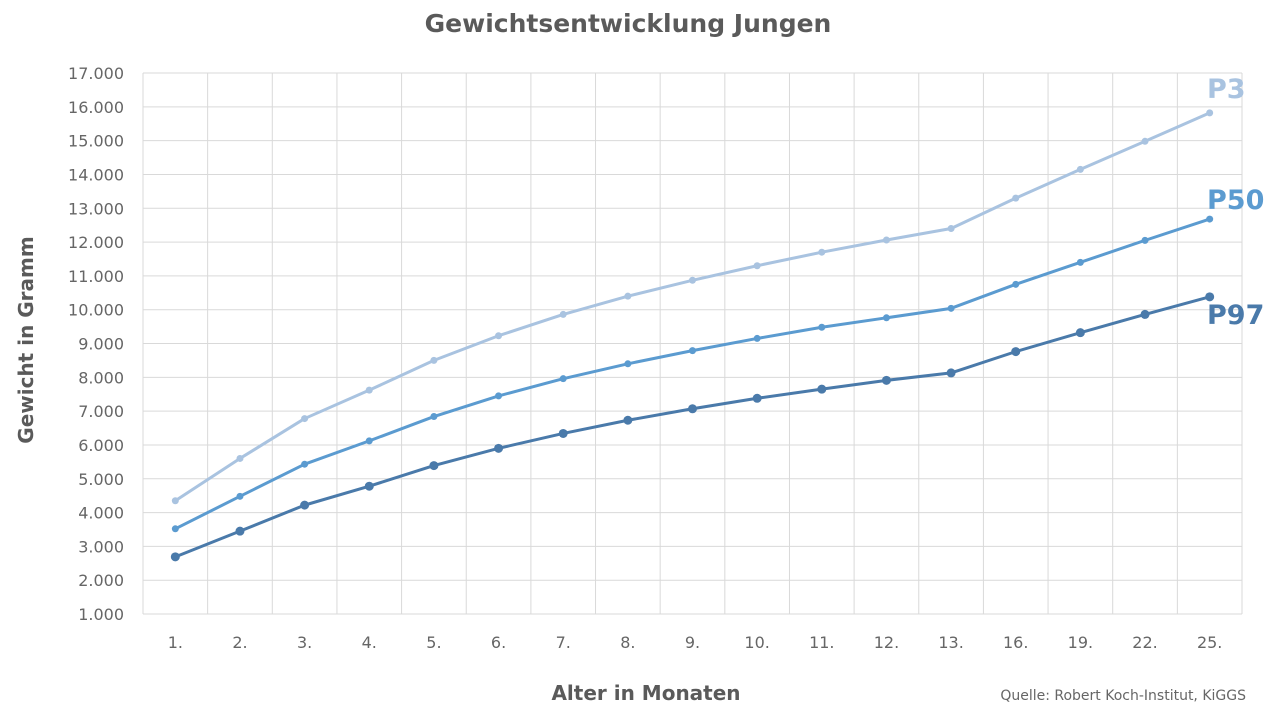  I want to click on y-tick-label: 1.000, so click(101, 614).